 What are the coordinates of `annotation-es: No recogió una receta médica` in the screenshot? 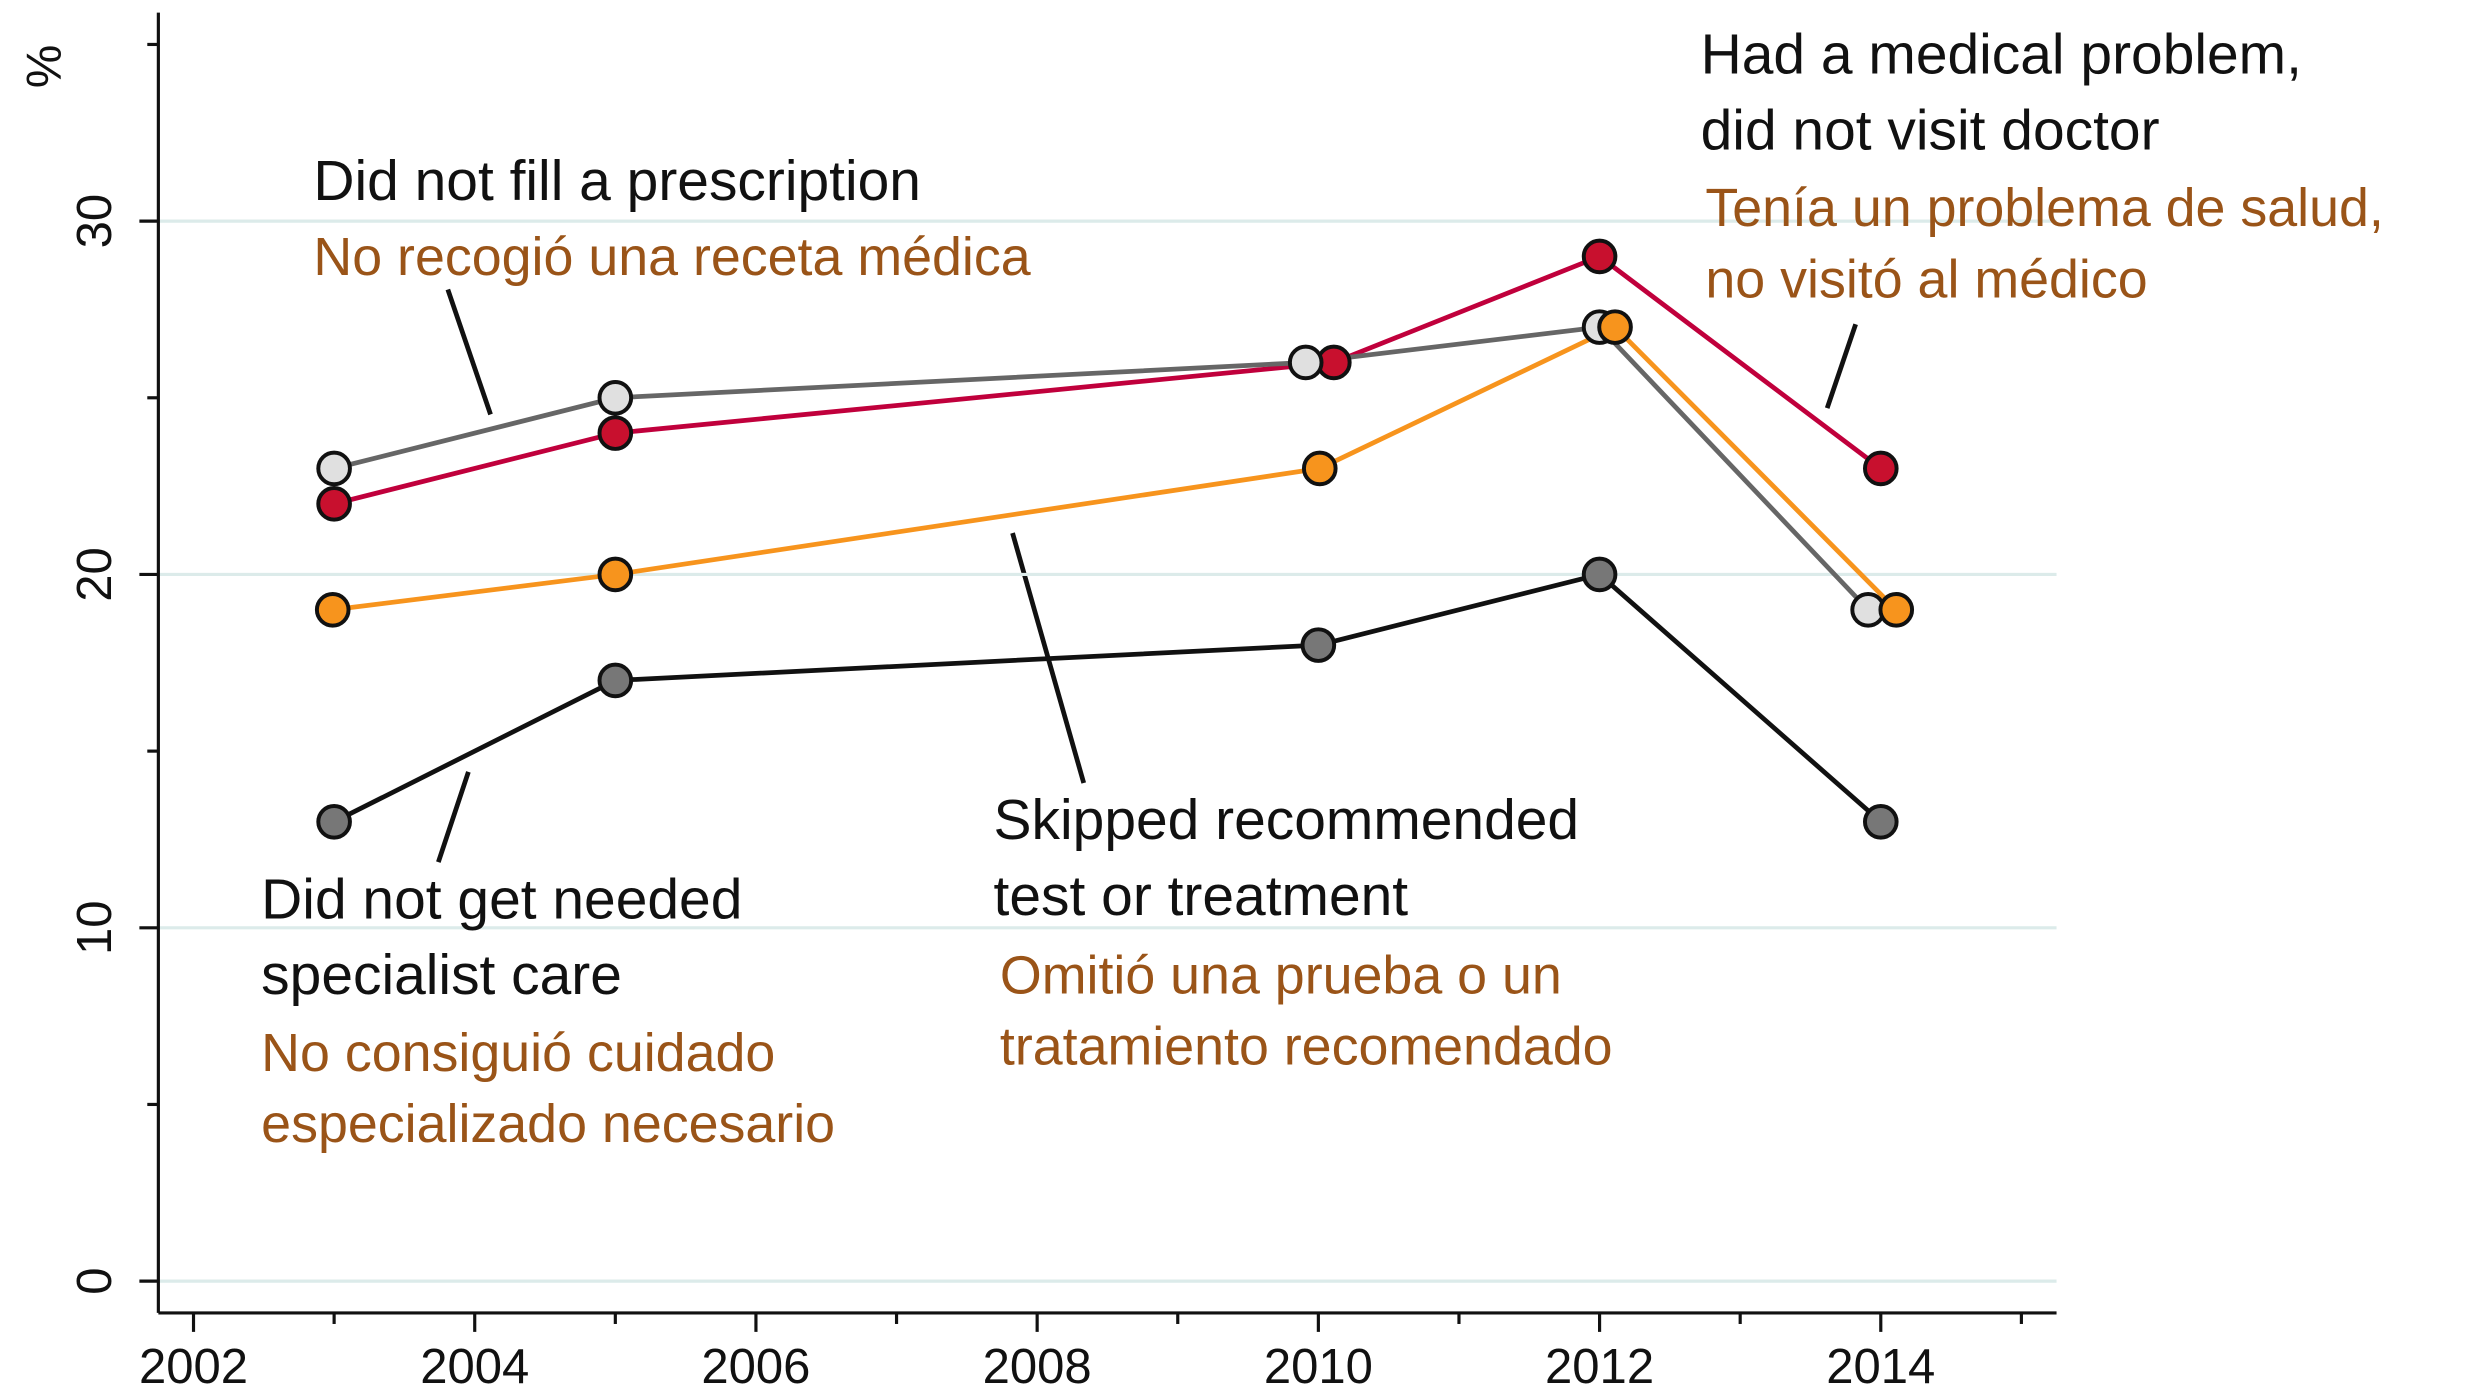 It's located at (671, 257).